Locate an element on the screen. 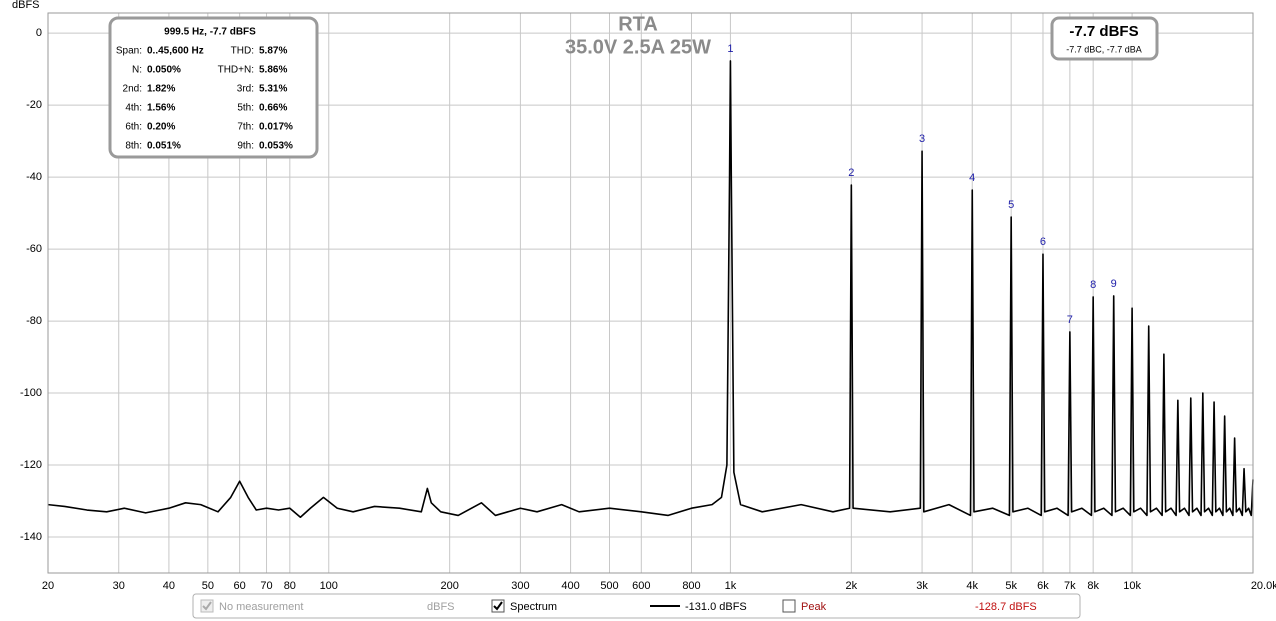 This screenshot has height=621, width=1276. info-frame is located at coordinates (213, 87).